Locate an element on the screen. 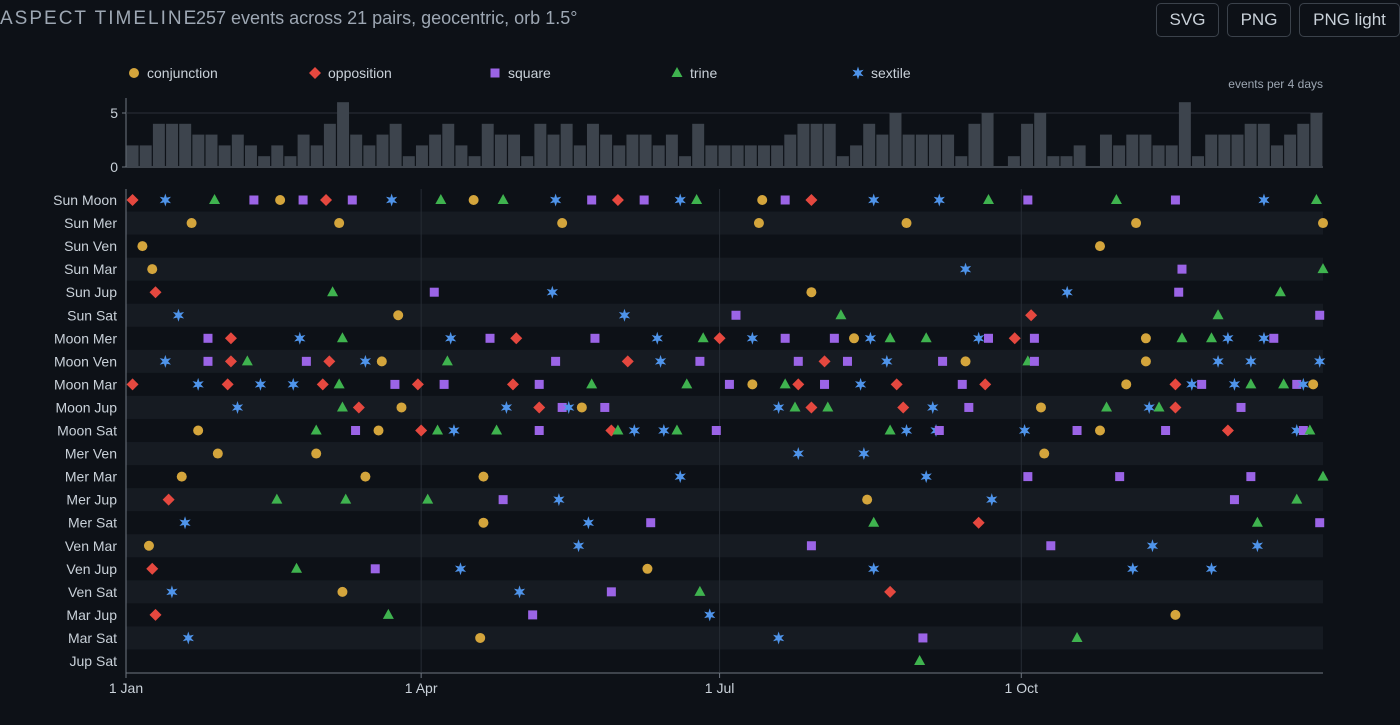 This screenshot has width=1400, height=725. export-svg-button: SVG is located at coordinates (1187, 20).